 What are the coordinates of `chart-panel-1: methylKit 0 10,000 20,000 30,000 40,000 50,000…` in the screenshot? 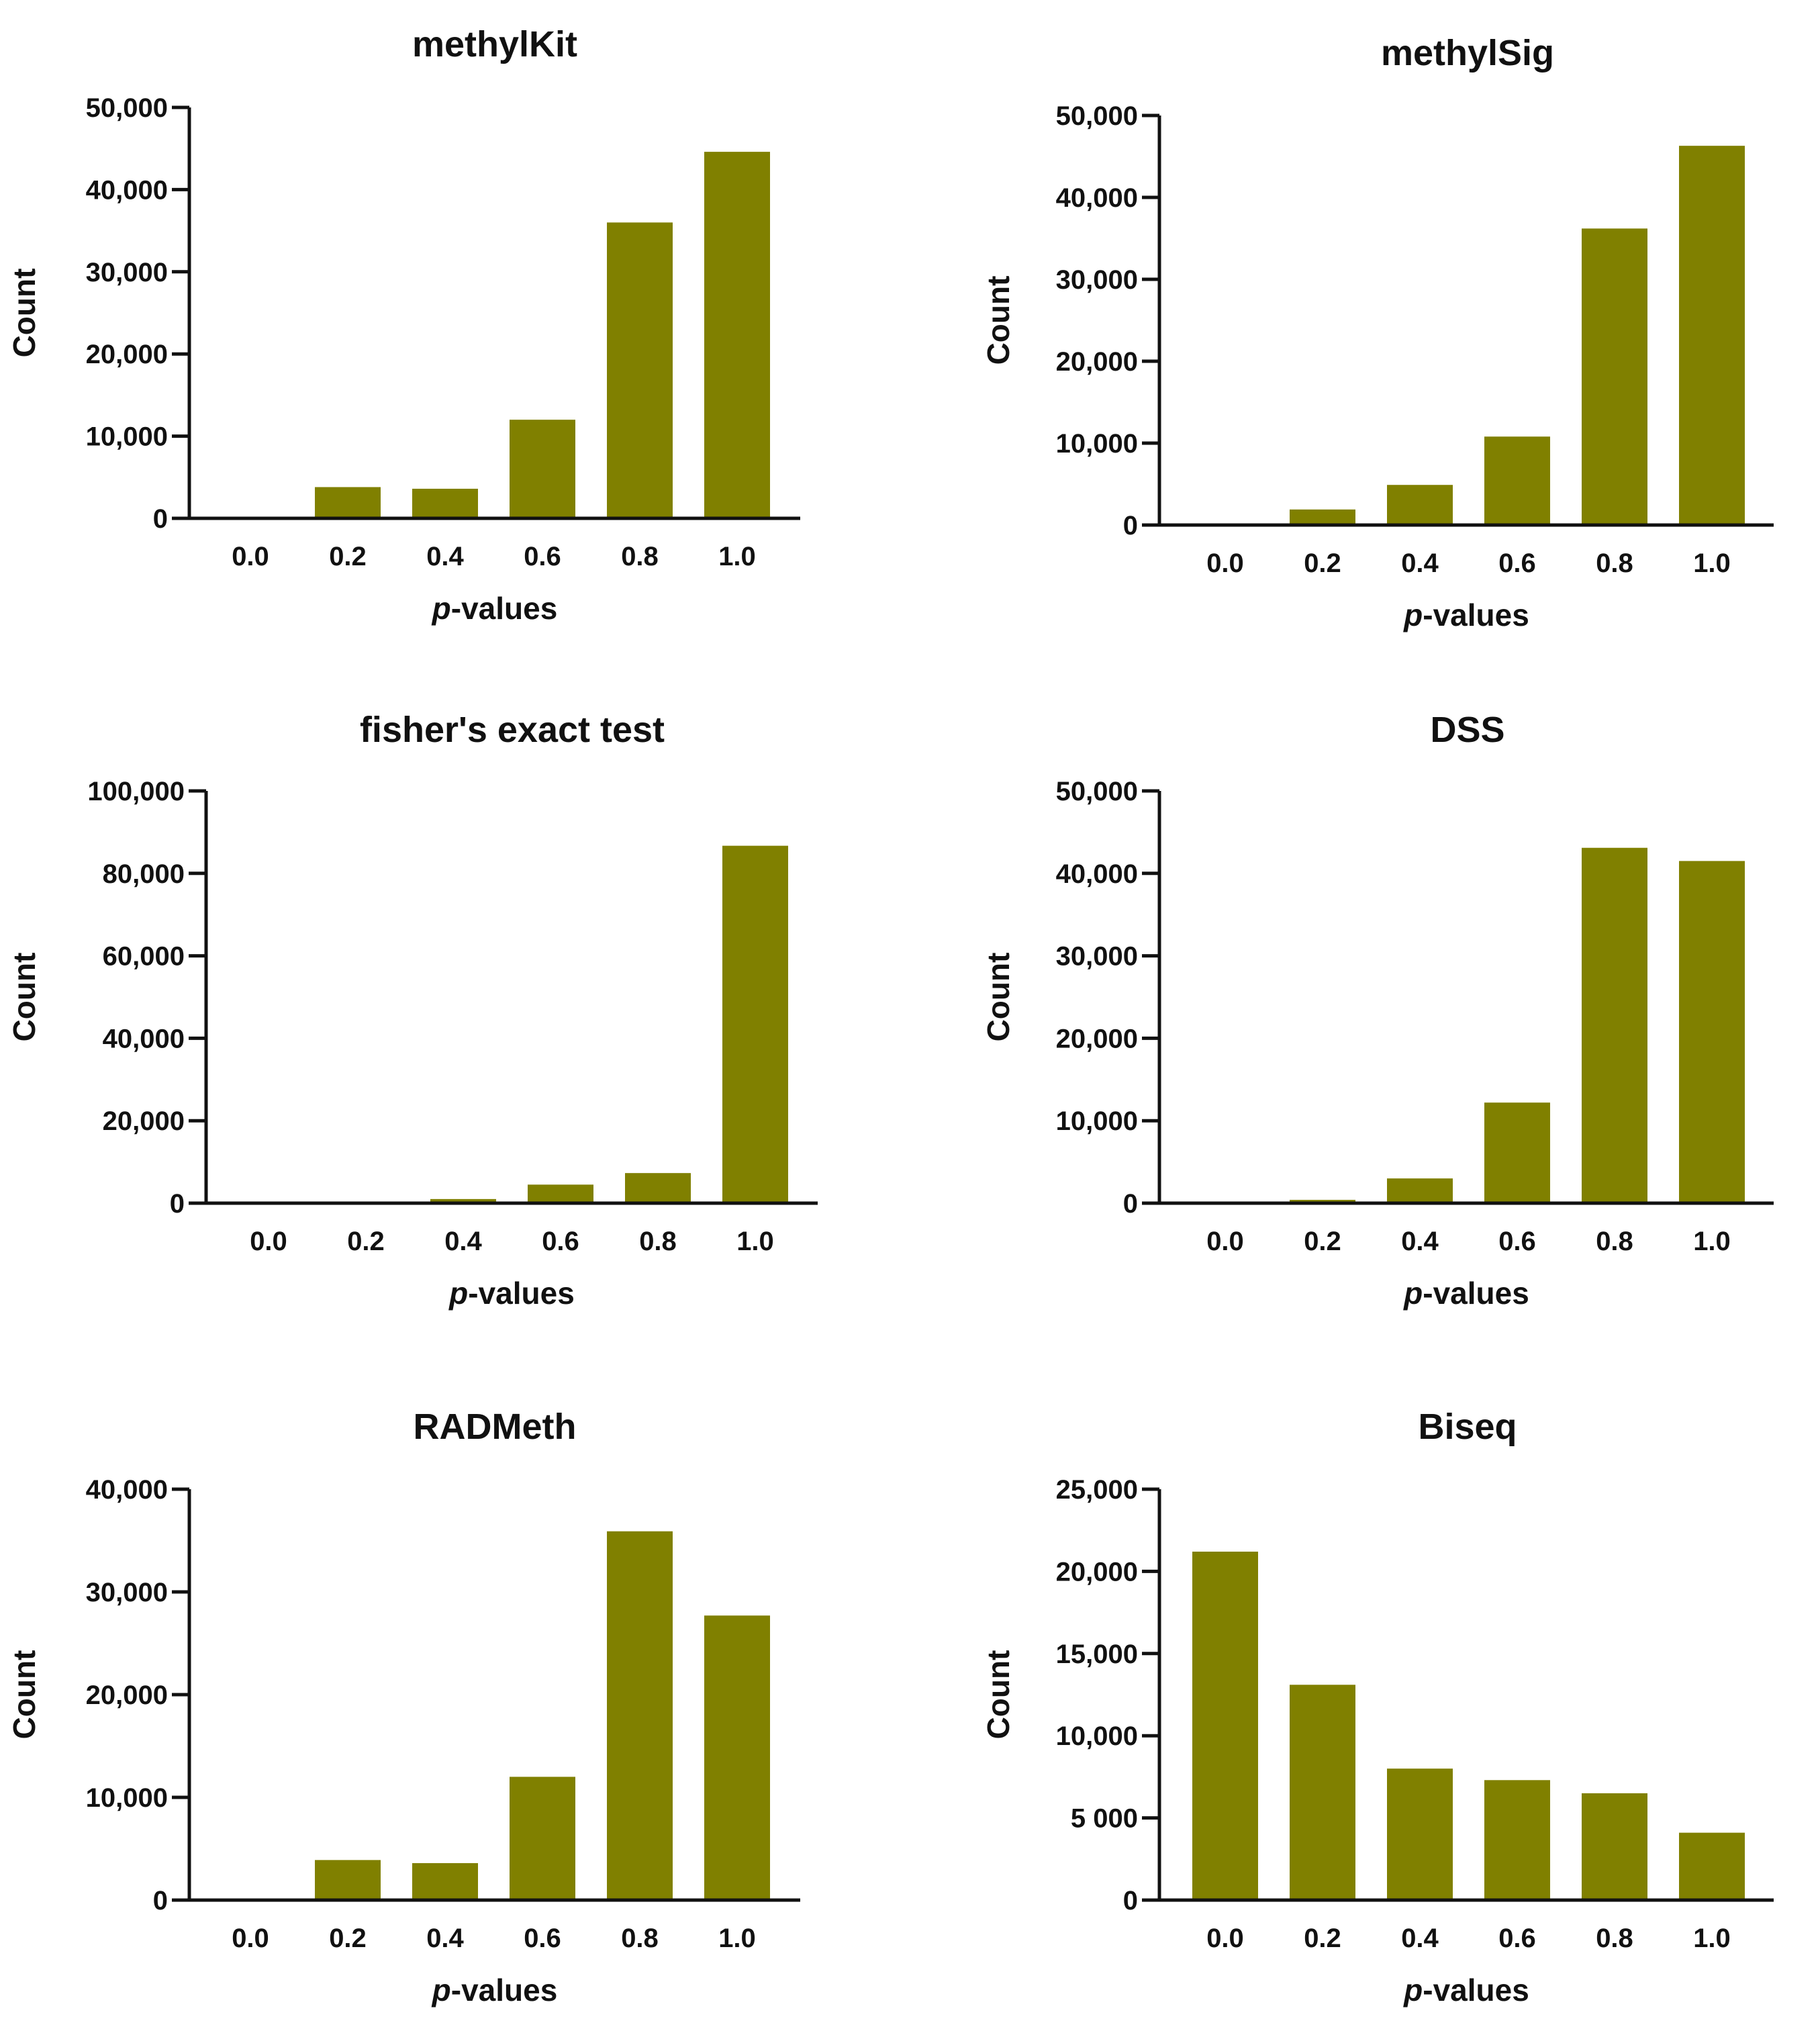 It's located at (404, 325).